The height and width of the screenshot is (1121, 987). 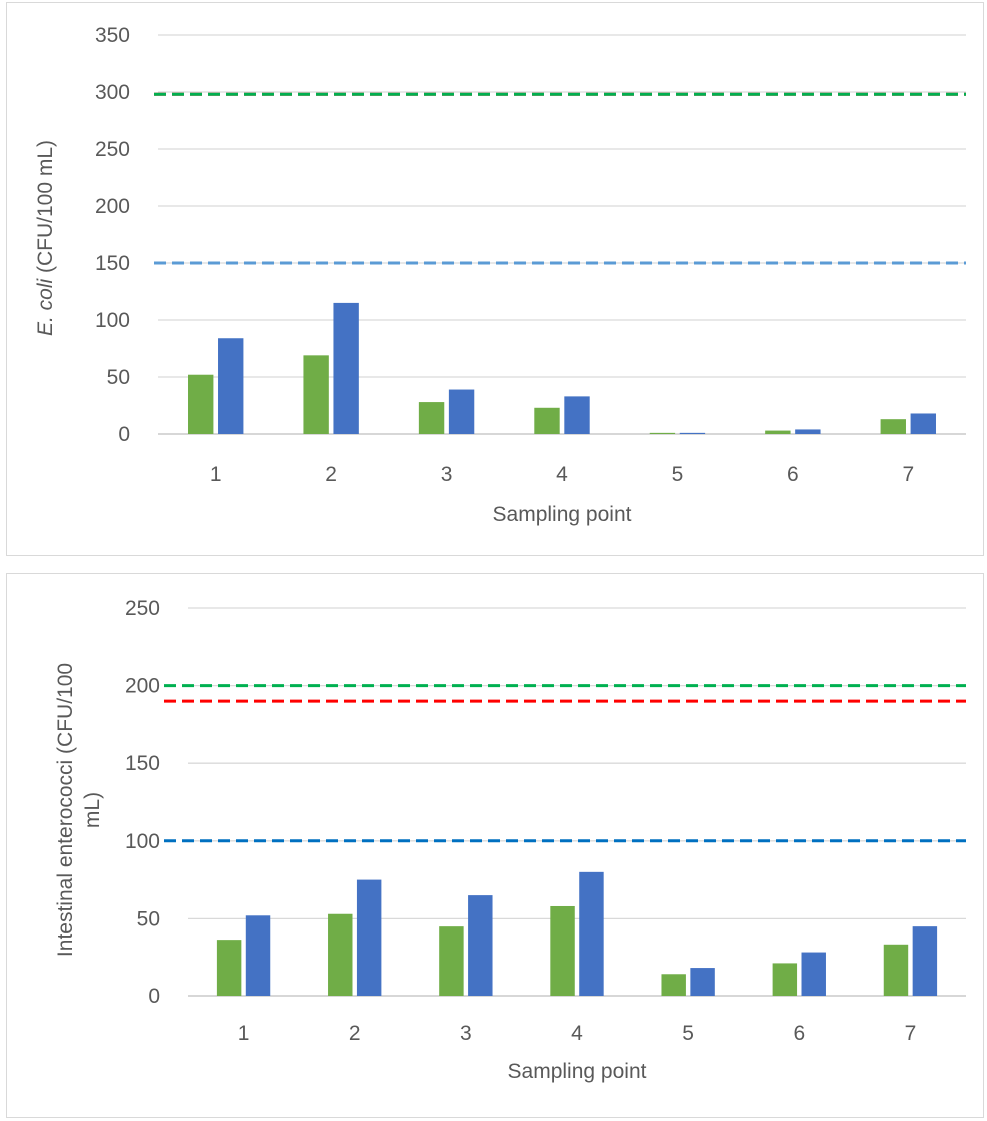 I want to click on y-axis-title: Intestinal enterococci (CFU/100 mL), so click(x=79, y=810).